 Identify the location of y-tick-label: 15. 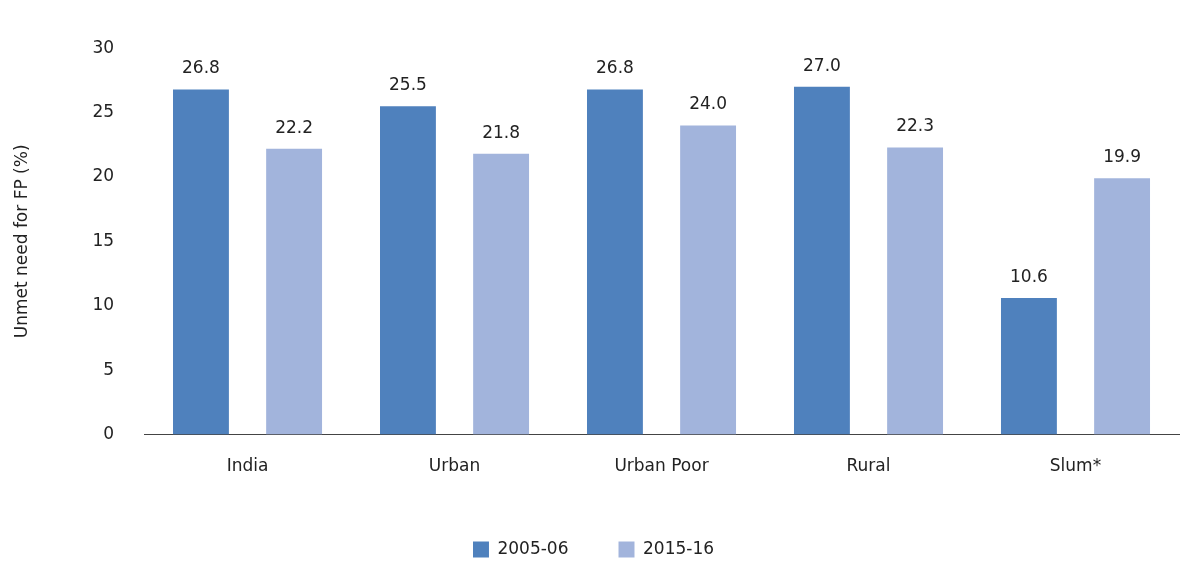
(103, 239).